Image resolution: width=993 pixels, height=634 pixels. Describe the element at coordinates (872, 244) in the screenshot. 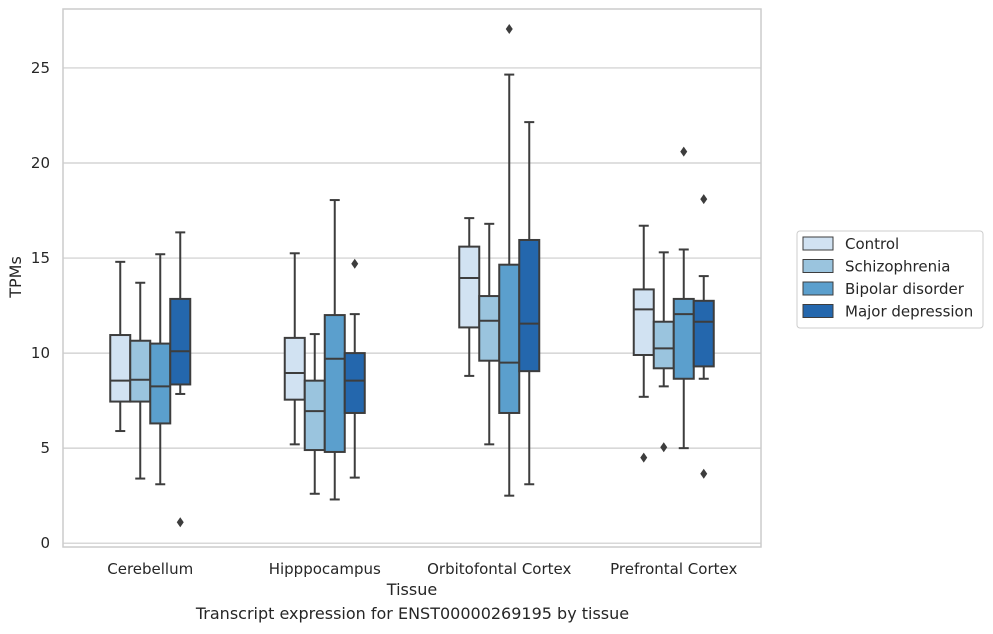

I see `legend-label: Control` at that location.